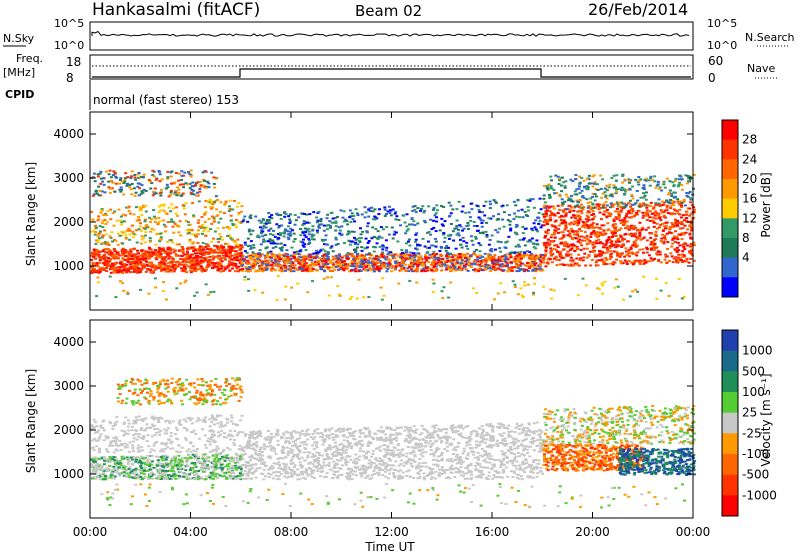 This screenshot has height=554, width=800. Describe the element at coordinates (770, 37) in the screenshot. I see `nsearch-label: N.Search` at that location.